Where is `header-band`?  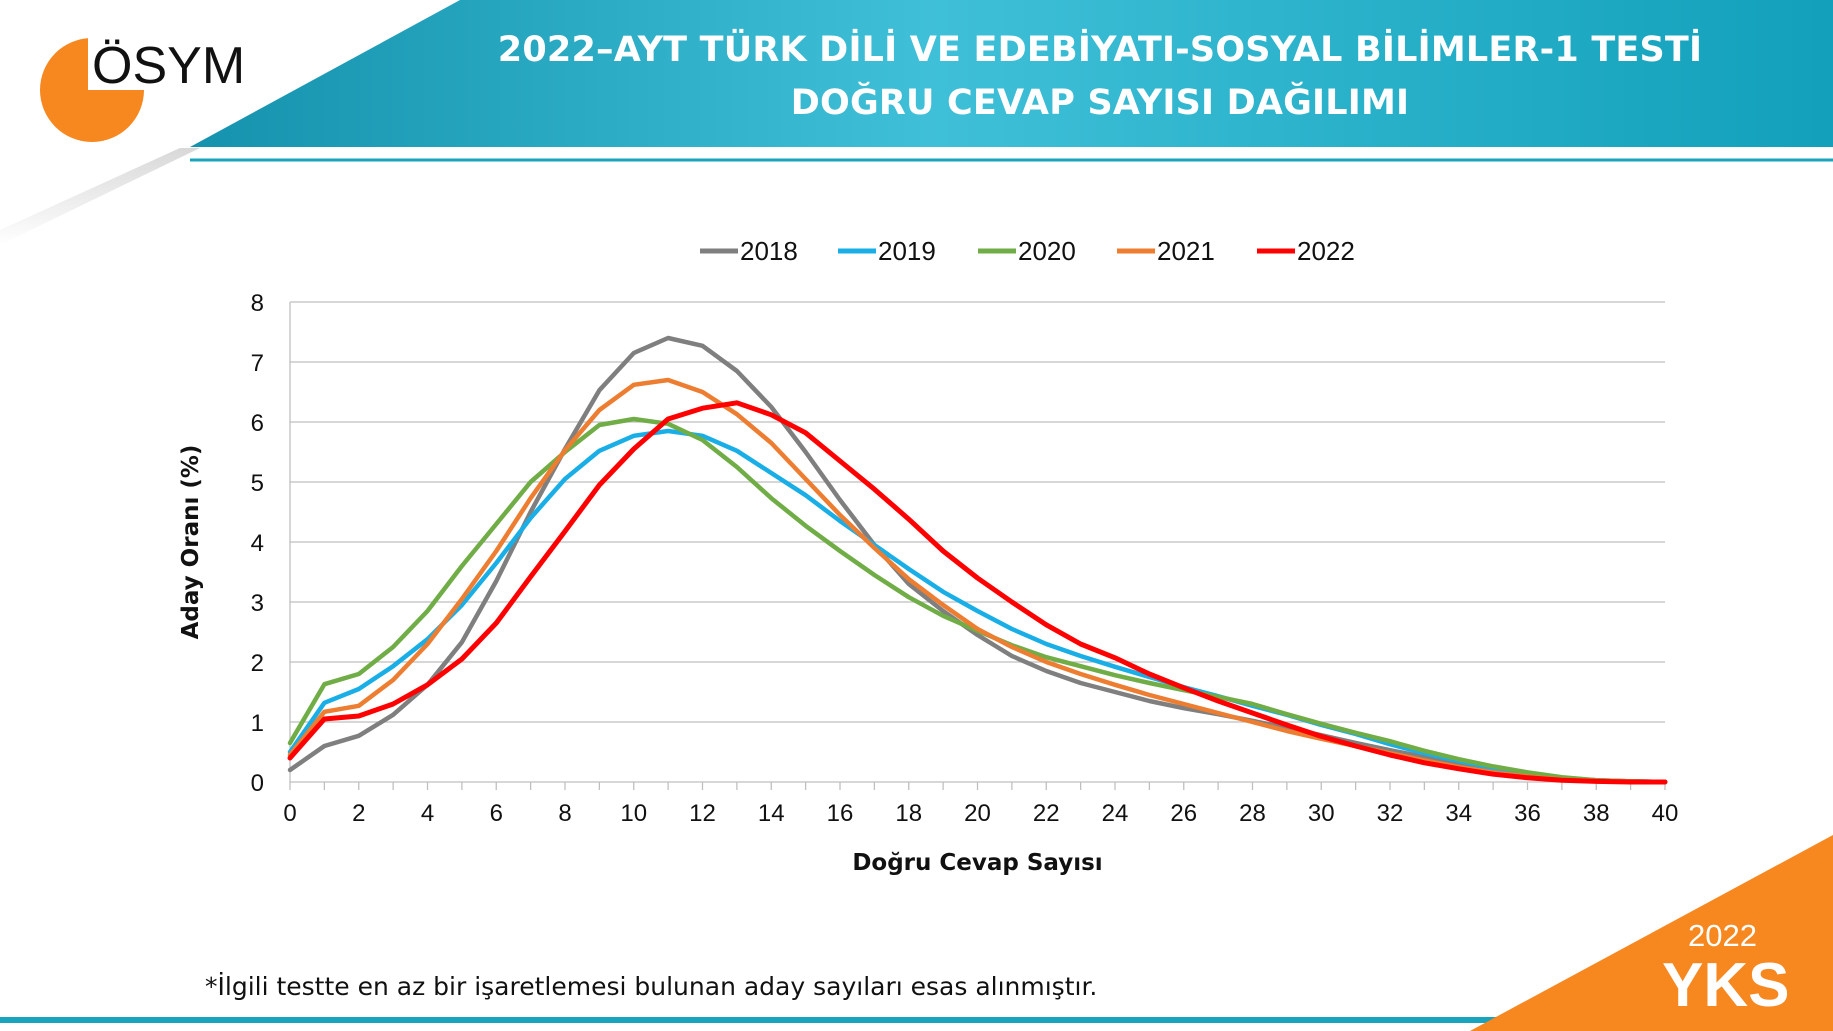
header-band is located at coordinates (1011, 73).